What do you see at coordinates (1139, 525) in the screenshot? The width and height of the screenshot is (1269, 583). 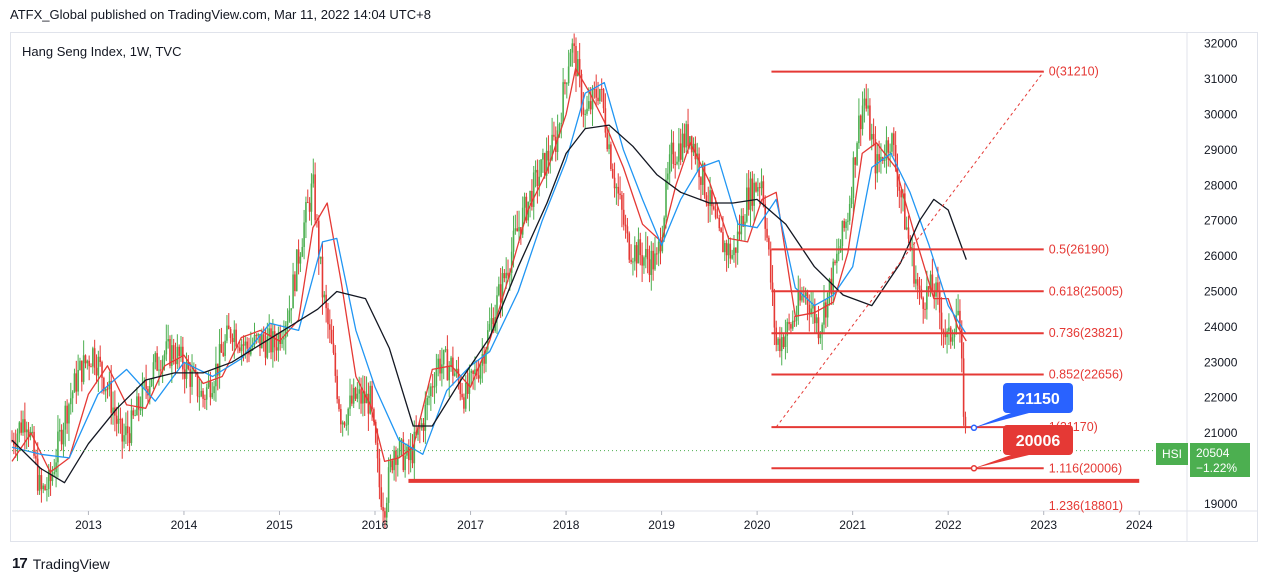 I see `x-tick-label: 2024` at bounding box center [1139, 525].